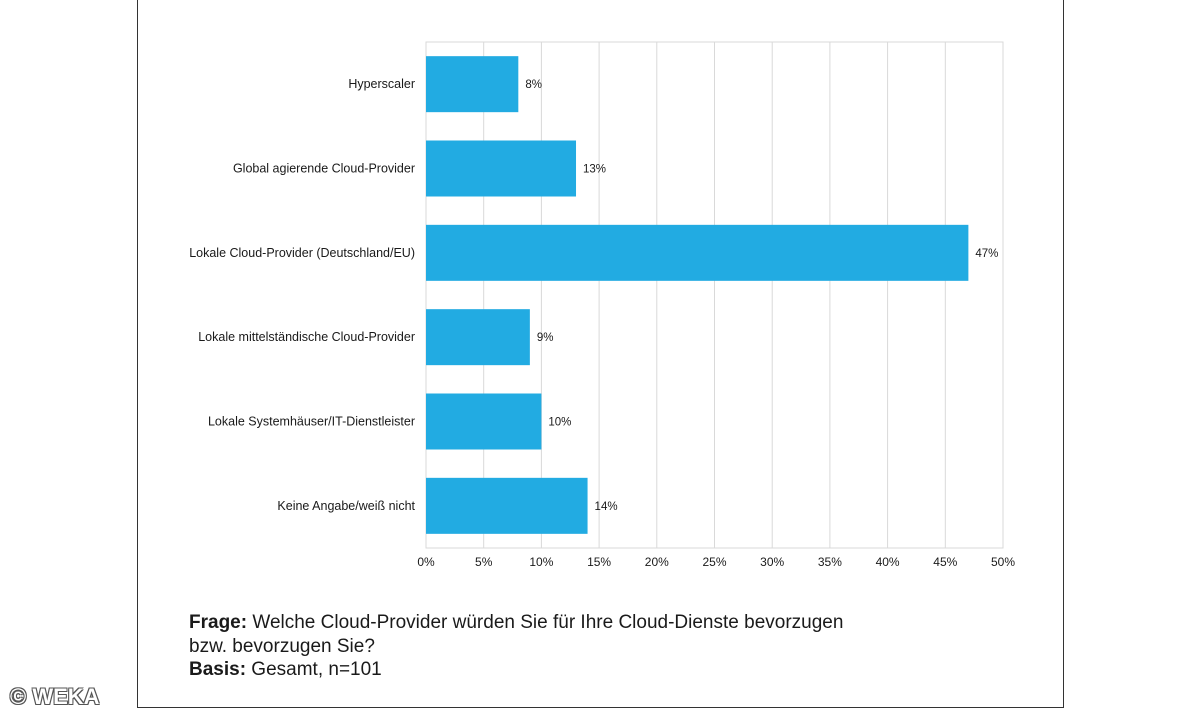 The height and width of the screenshot is (720, 1200). I want to click on x-tick-label: 50%, so click(1003, 562).